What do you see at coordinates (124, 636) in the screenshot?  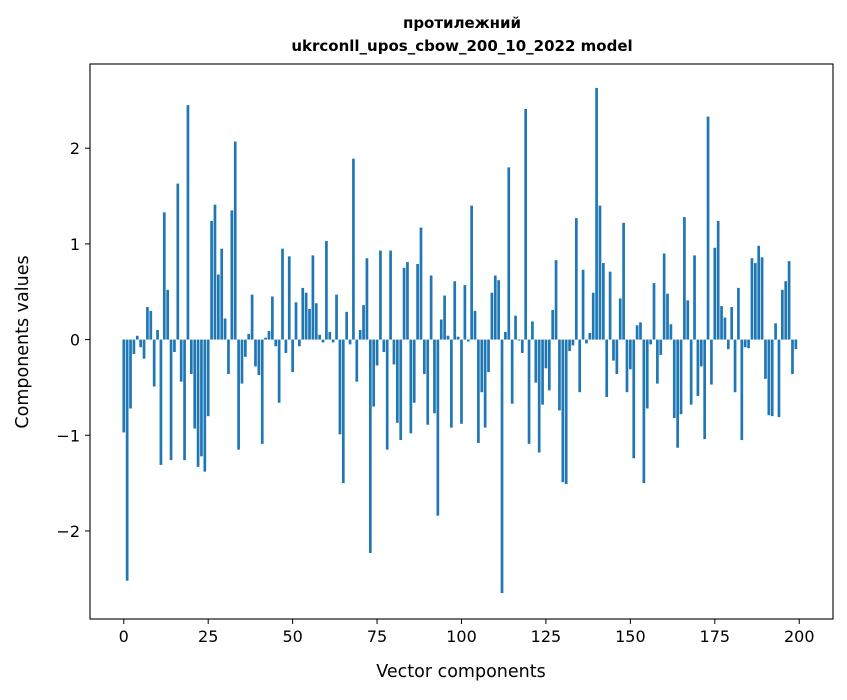 I see `x-tick-label: 0` at bounding box center [124, 636].